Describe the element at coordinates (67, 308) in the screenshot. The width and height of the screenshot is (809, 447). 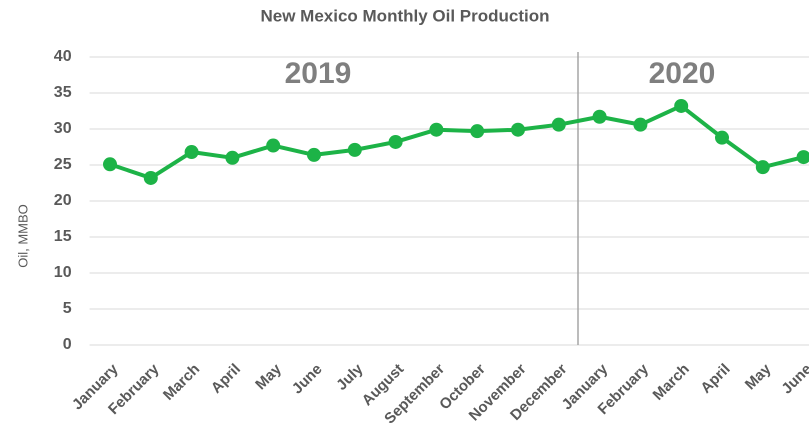
I see `y-tick-label: 5` at that location.